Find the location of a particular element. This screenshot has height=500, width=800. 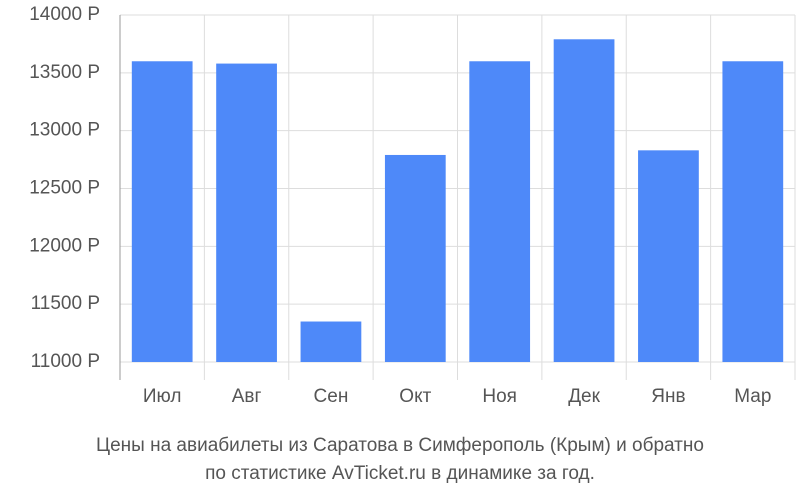

x-tick-label: Мар is located at coordinates (752, 396).